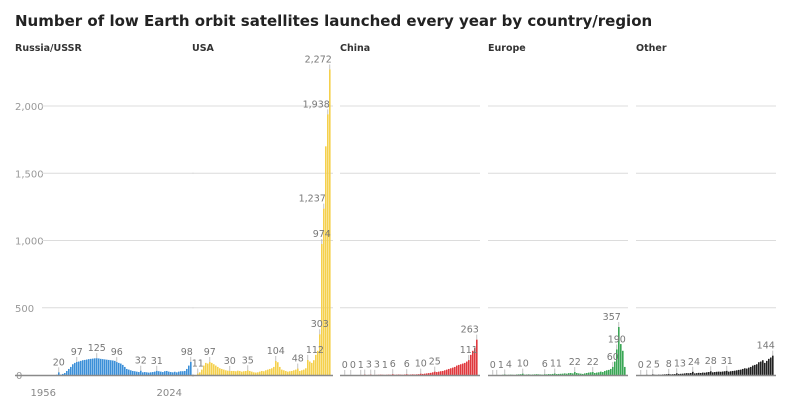  I want to click on data-label: 190, so click(617, 339).